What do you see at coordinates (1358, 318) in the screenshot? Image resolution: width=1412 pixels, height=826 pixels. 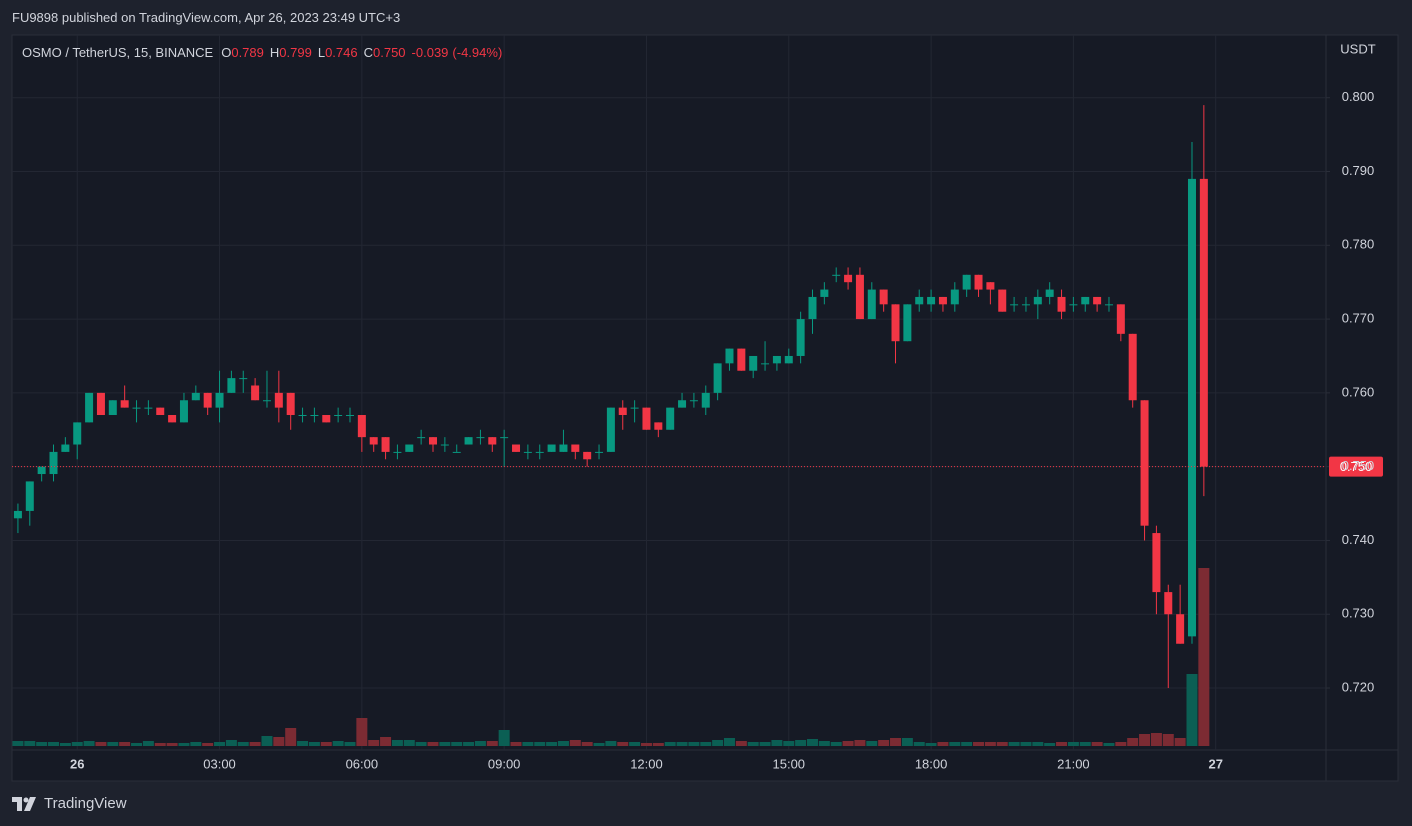 I see `y-tick-label: 0.770` at bounding box center [1358, 318].